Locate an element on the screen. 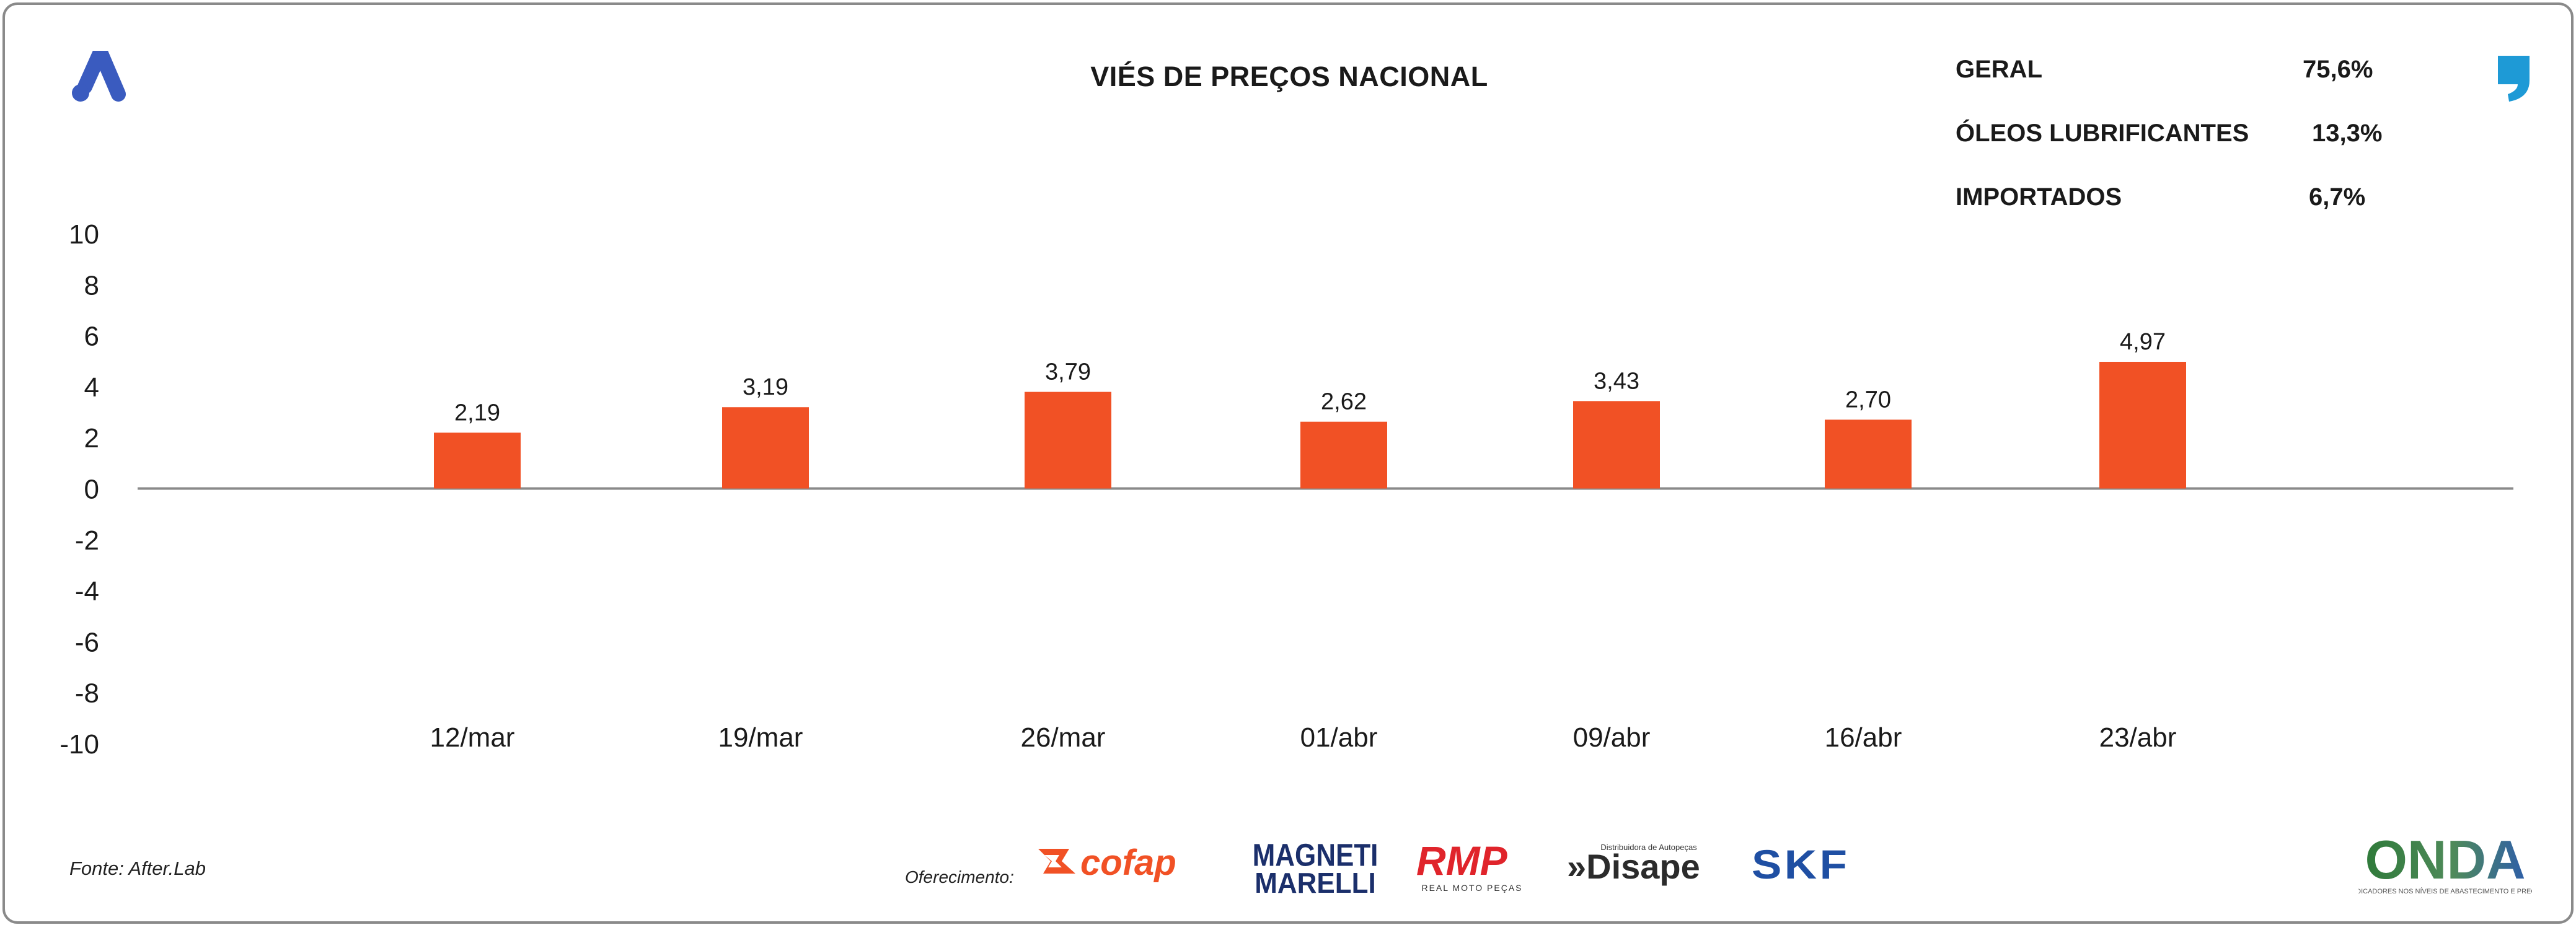  sponsor-logo-cofap: cofap is located at coordinates (1131, 864).